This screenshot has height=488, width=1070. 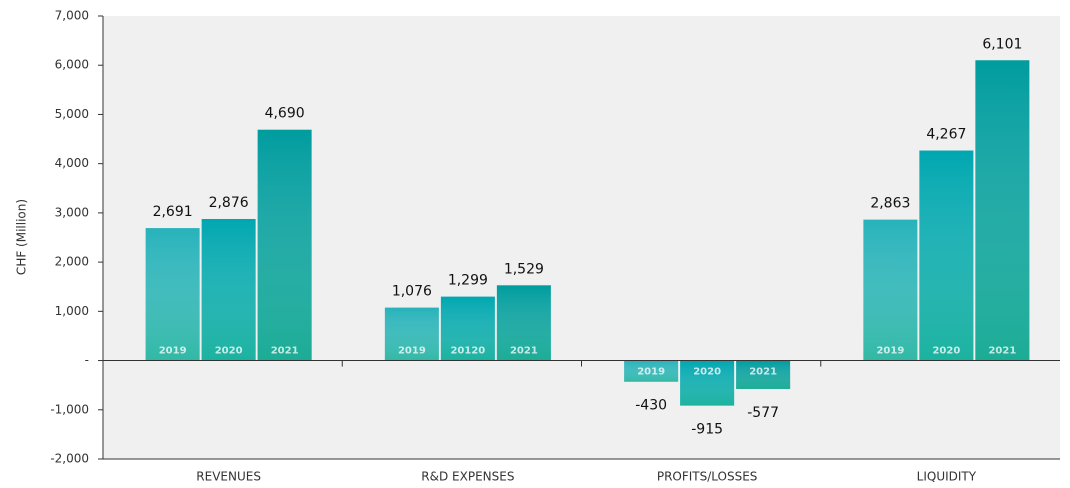 What do you see at coordinates (72, 212) in the screenshot?
I see `y-tick-label: 3,000` at bounding box center [72, 212].